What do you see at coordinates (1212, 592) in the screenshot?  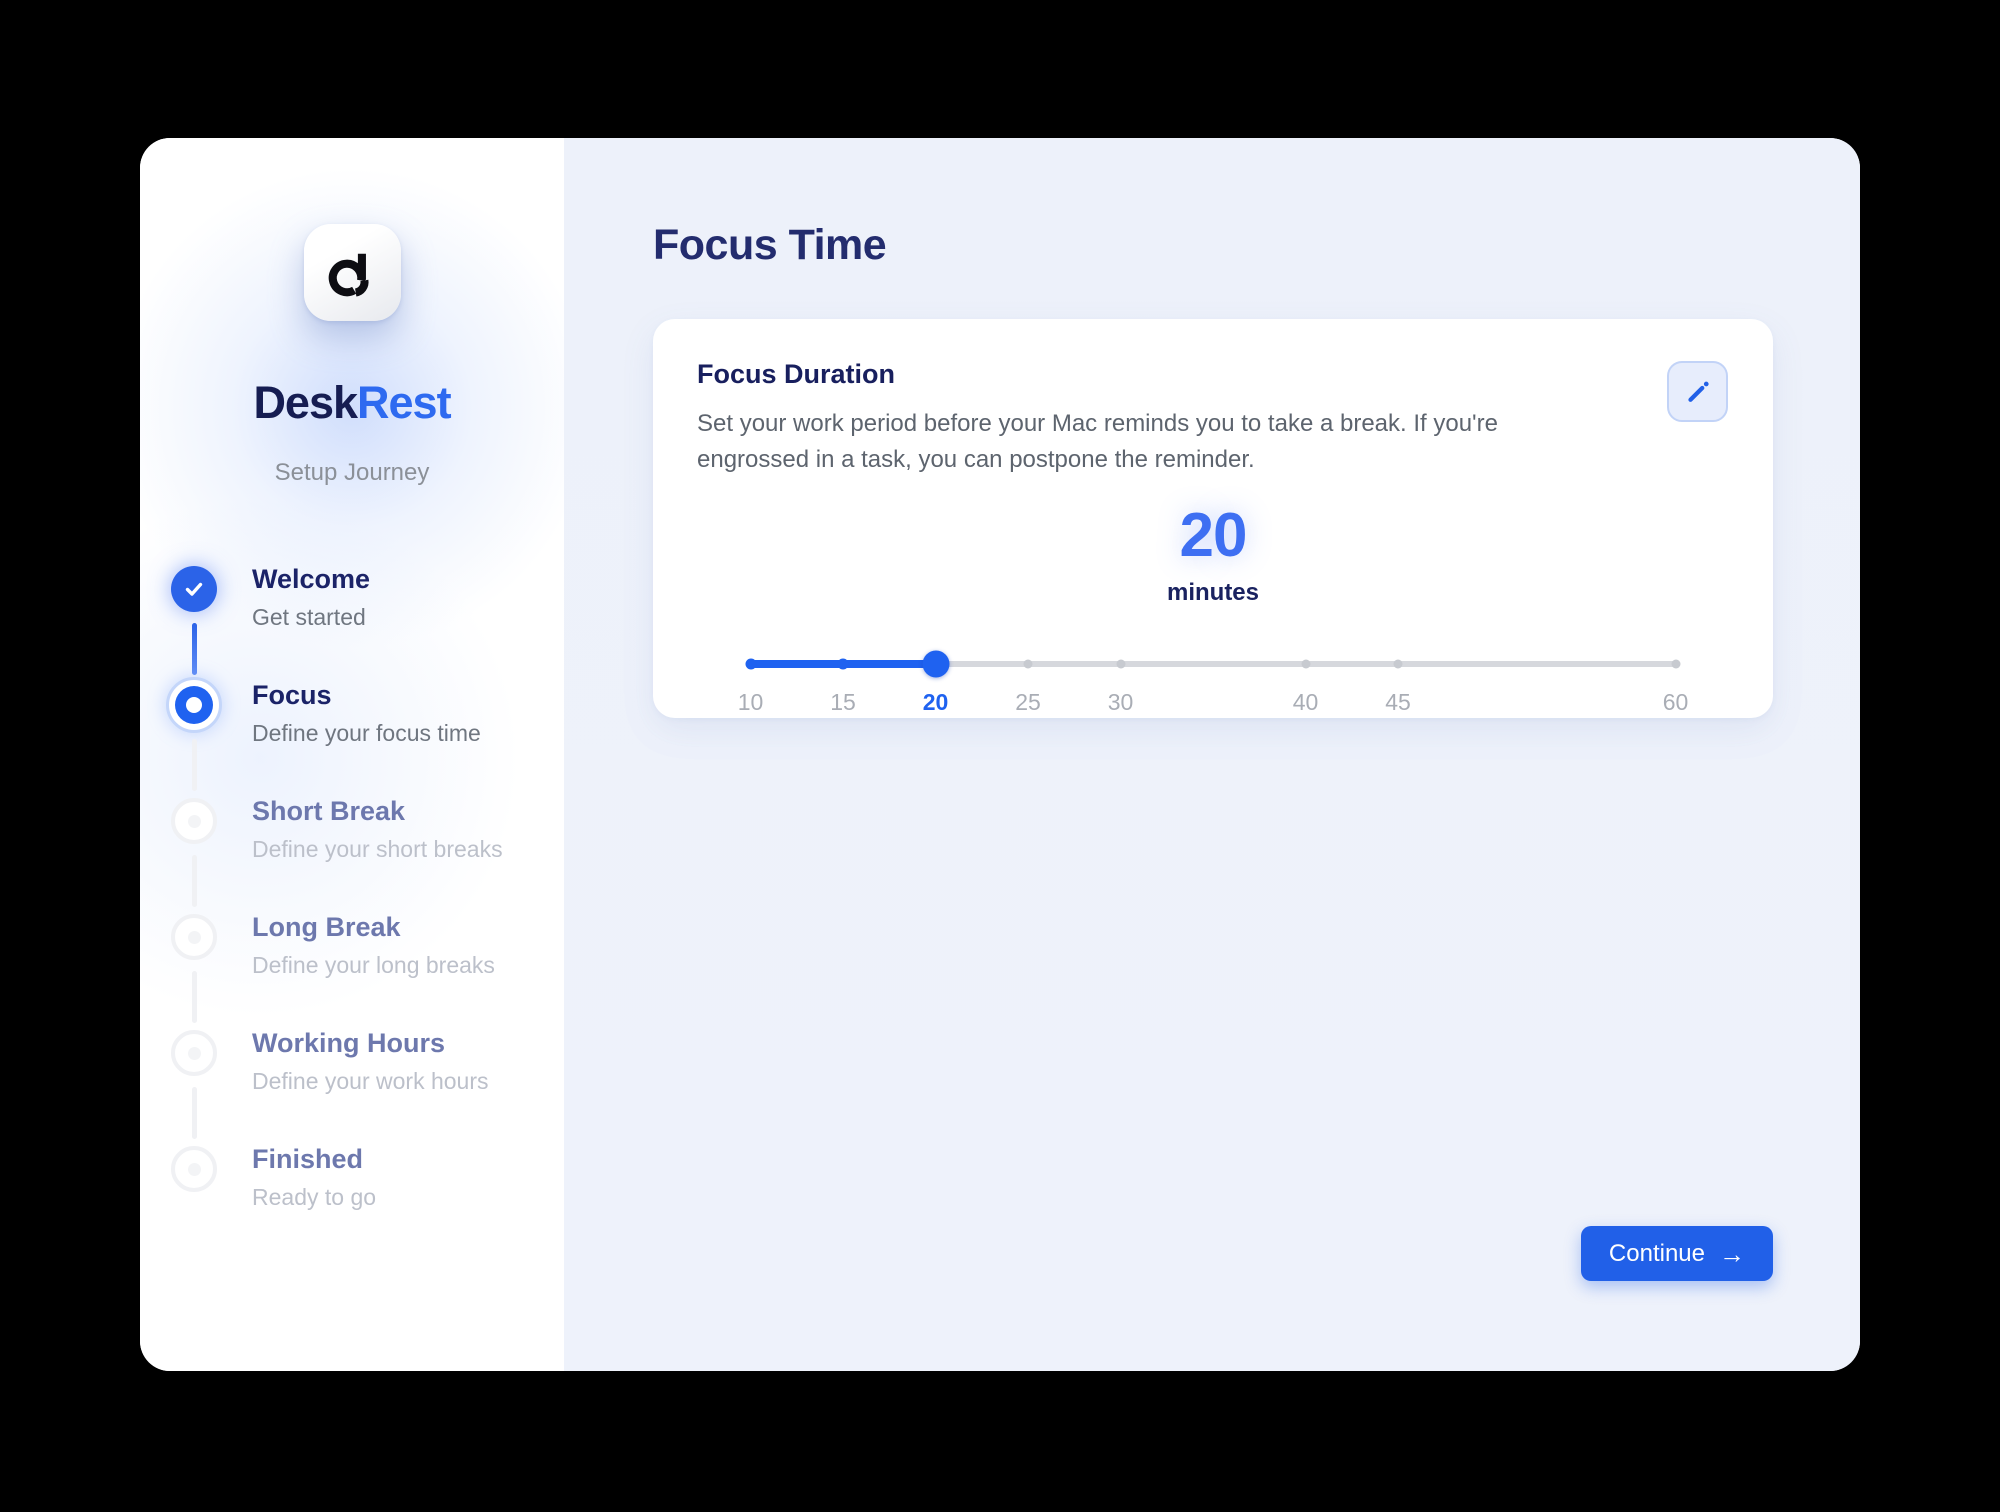 I see `duration-unit: minutes` at bounding box center [1212, 592].